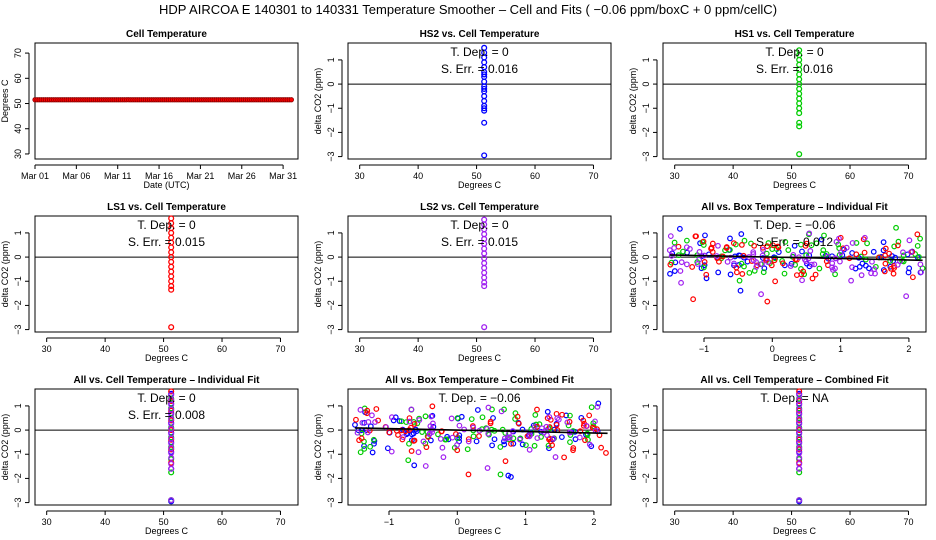 The height and width of the screenshot is (540, 936). I want to click on x-tick-label: Mar 21, so click(200, 176).